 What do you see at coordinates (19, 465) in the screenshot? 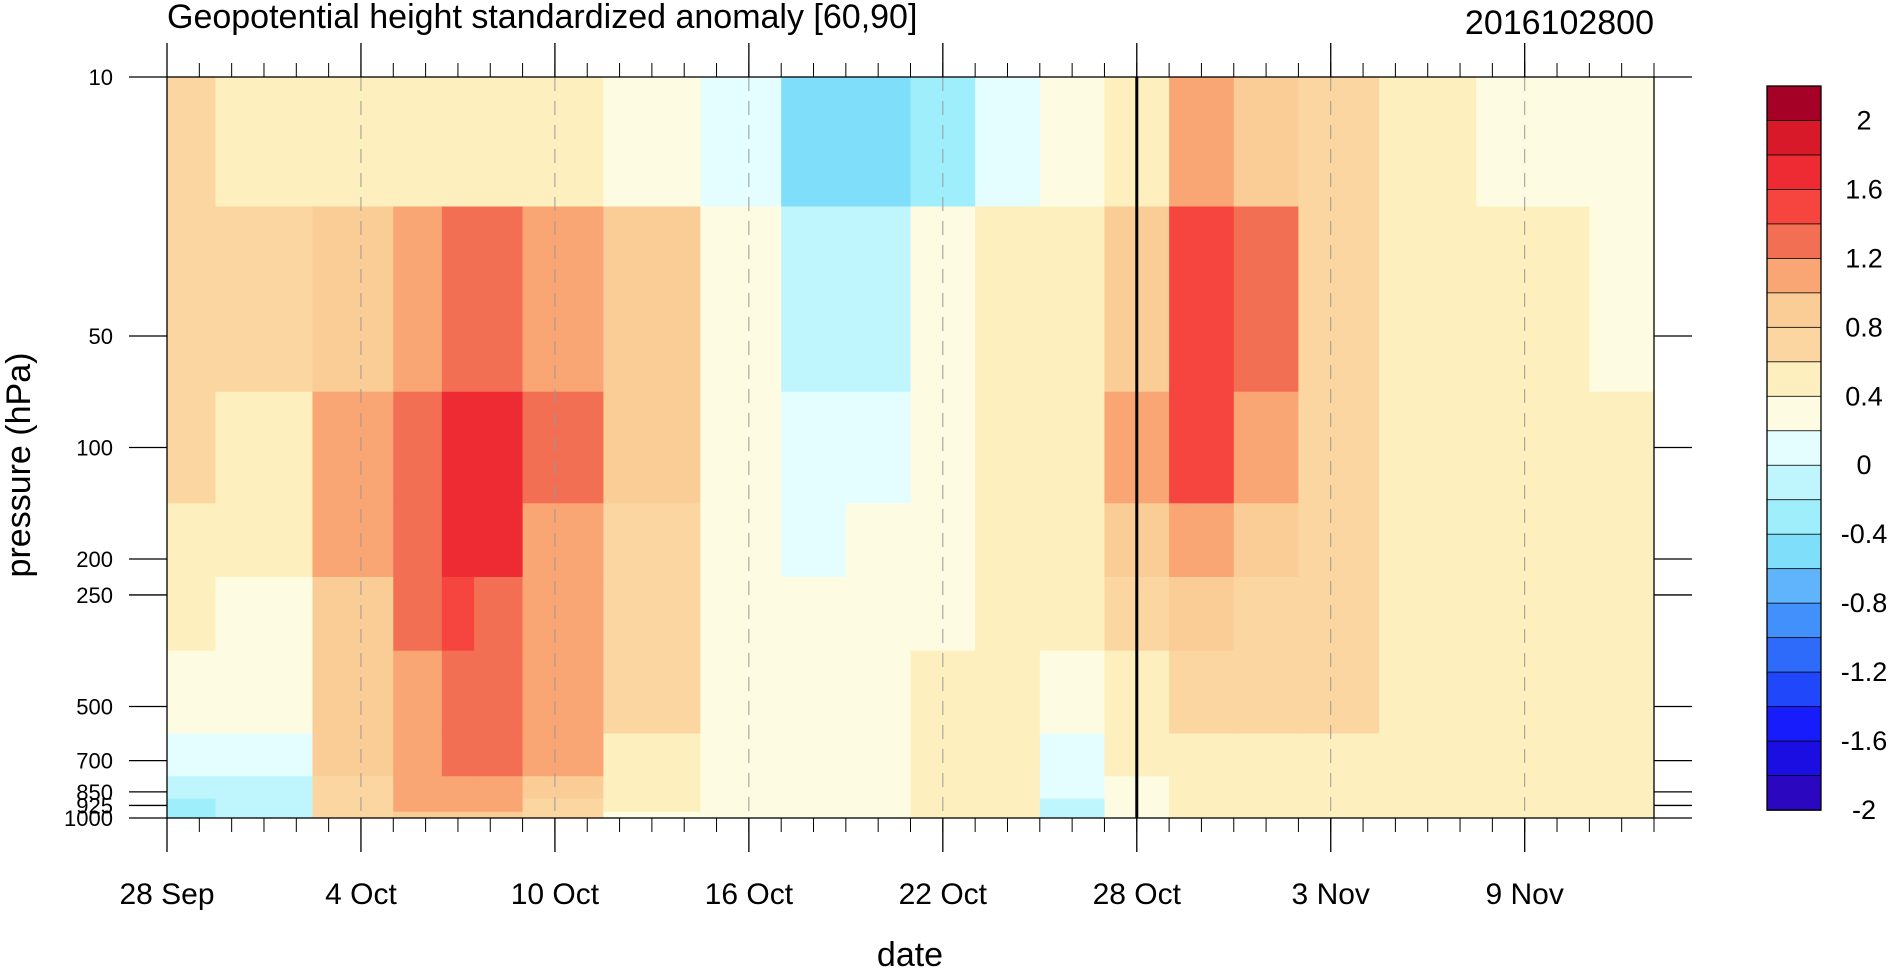
I see `y-axis-label: pressure (hPa)` at bounding box center [19, 465].